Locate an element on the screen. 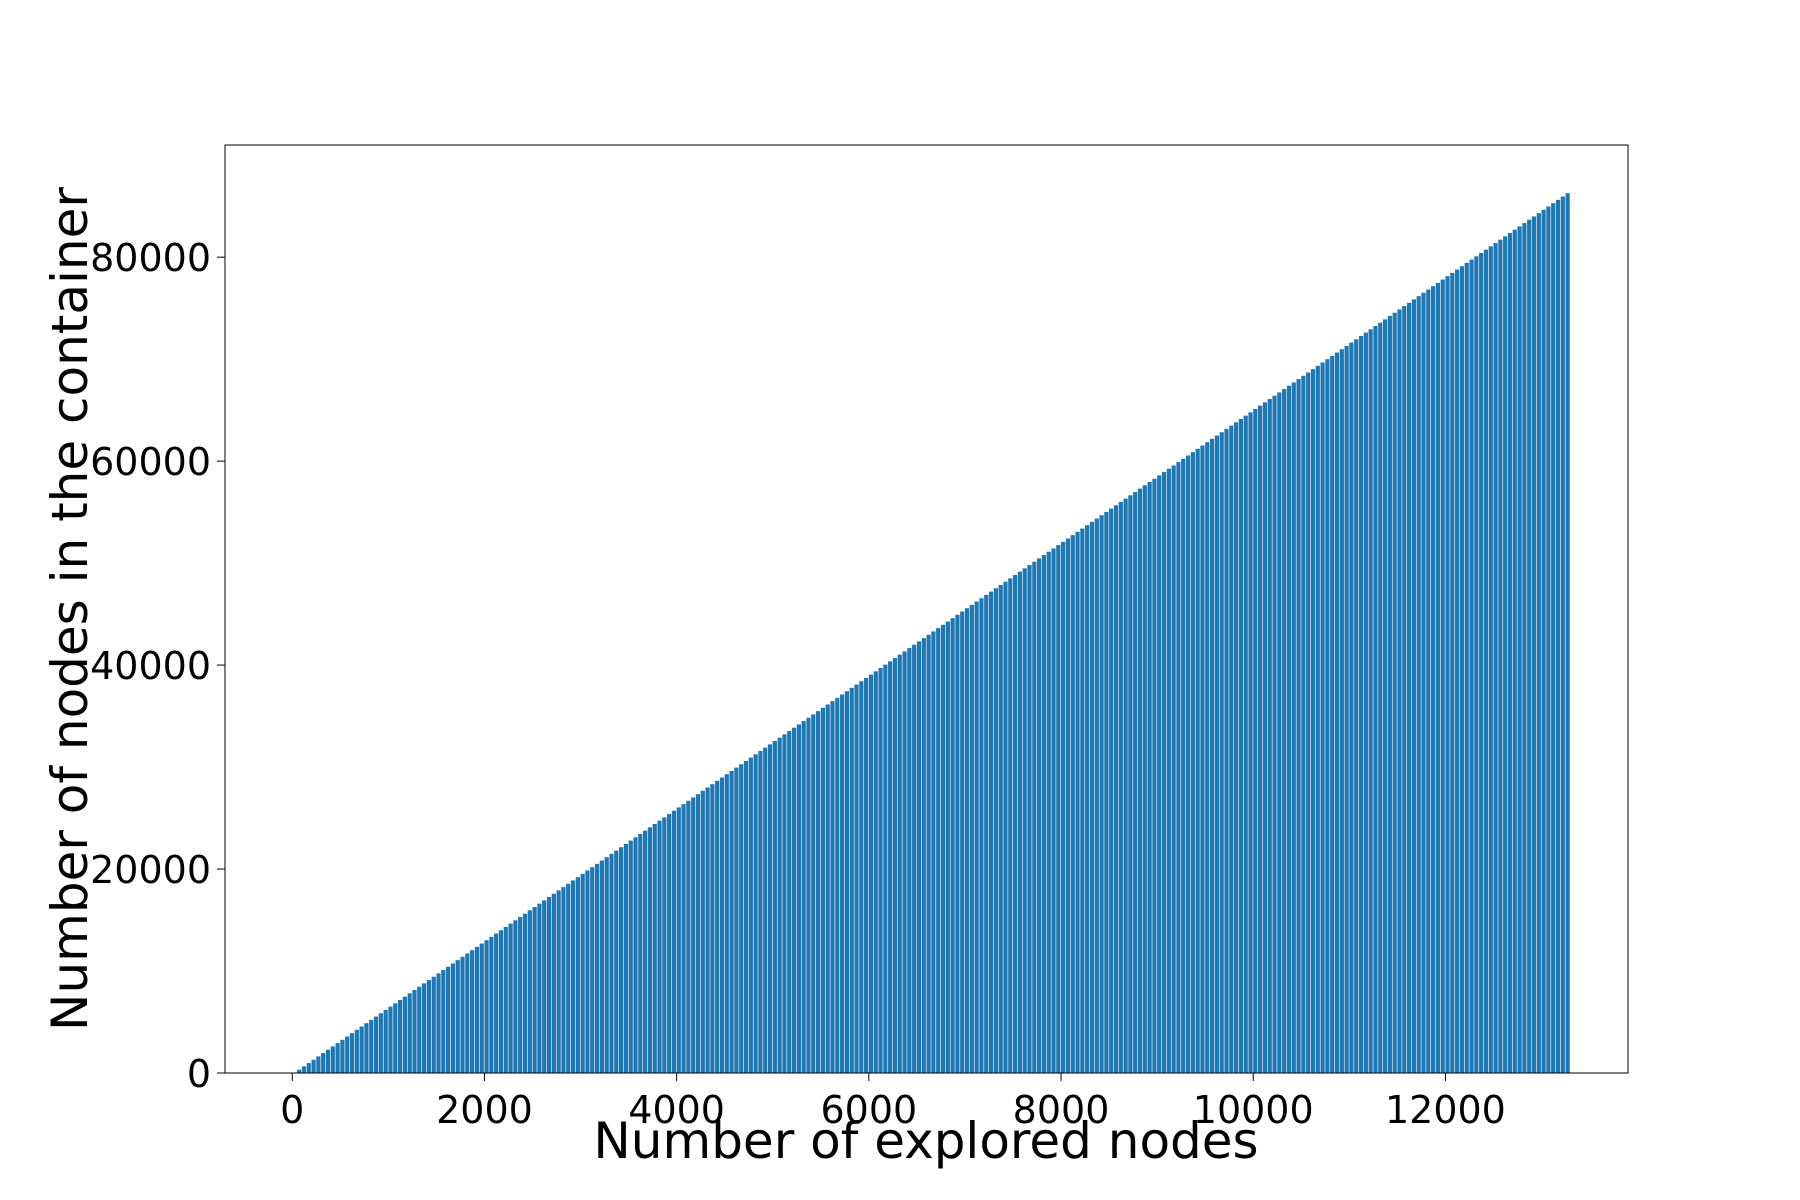 Image resolution: width=1800 pixels, height=1200 pixels. x-tick-label: 8000 is located at coordinates (1061, 1110).